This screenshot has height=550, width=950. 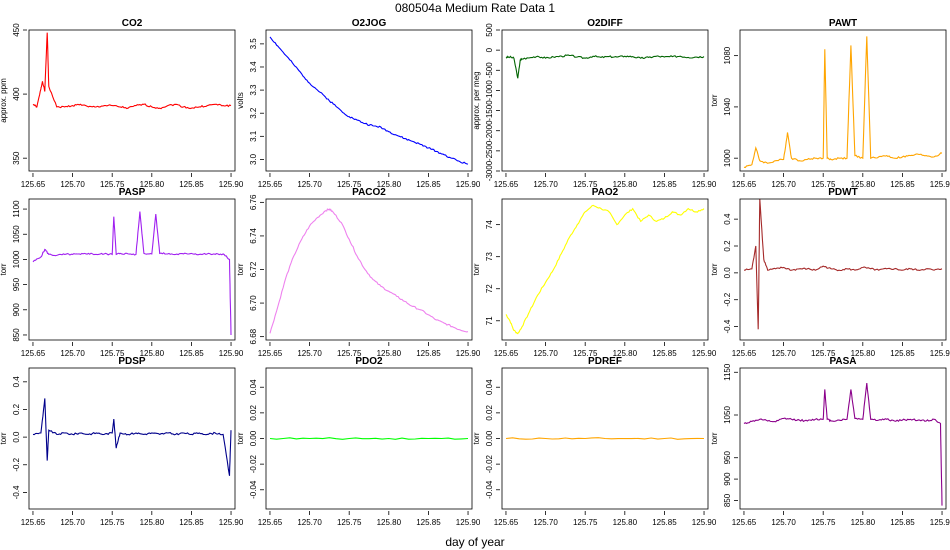 What do you see at coordinates (253, 67) in the screenshot?
I see `y-tick-label: 3.4` at bounding box center [253, 67].